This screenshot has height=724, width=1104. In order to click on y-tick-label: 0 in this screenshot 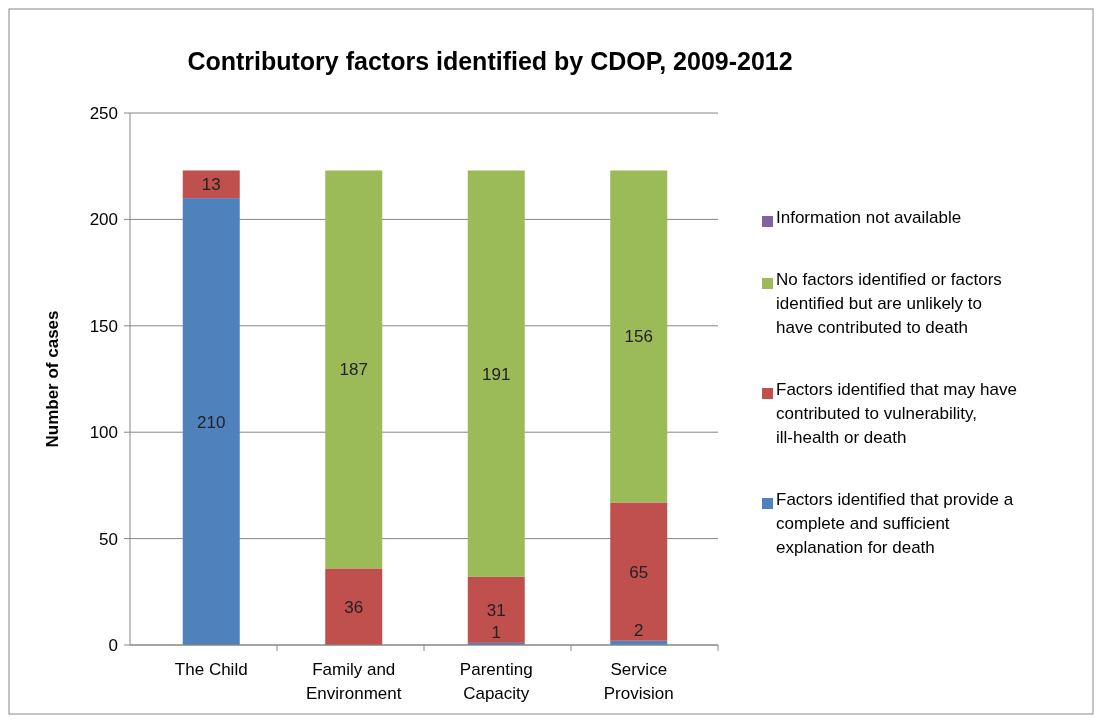, I will do `click(113, 645)`.